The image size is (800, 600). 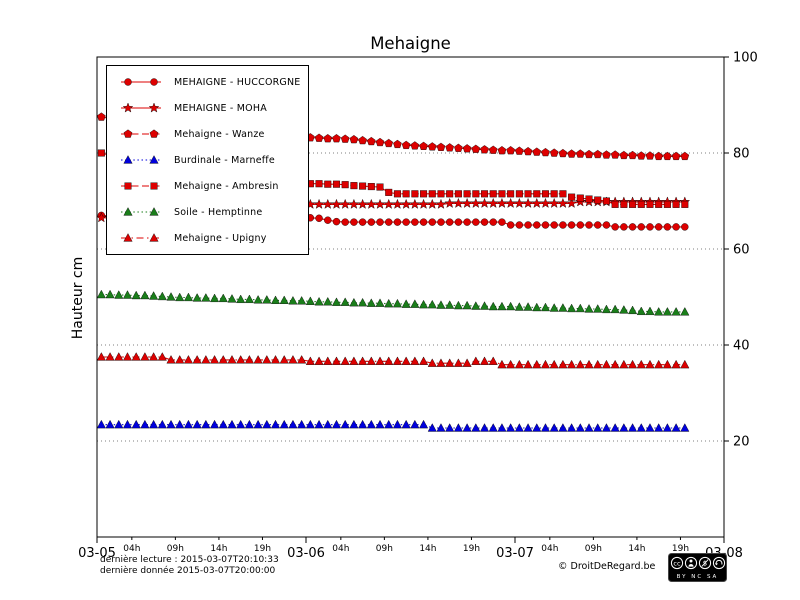 I want to click on legend-entry-mehaigne-ambresin: Mehaigne - Ambresin, so click(x=207, y=186).